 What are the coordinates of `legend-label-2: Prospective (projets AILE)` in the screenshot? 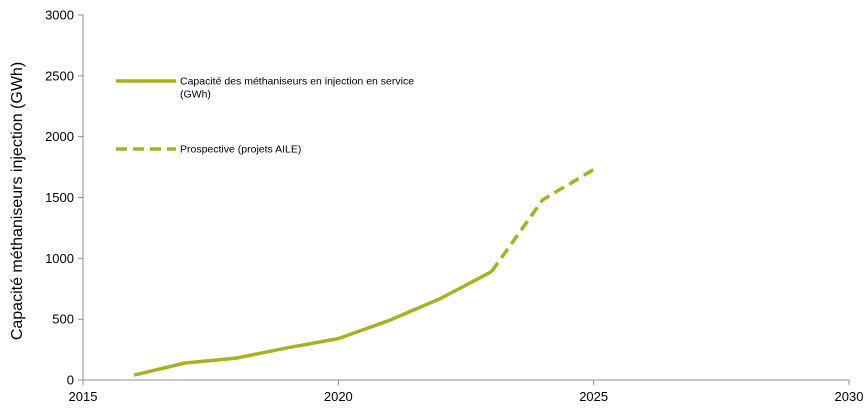 It's located at (240, 150).